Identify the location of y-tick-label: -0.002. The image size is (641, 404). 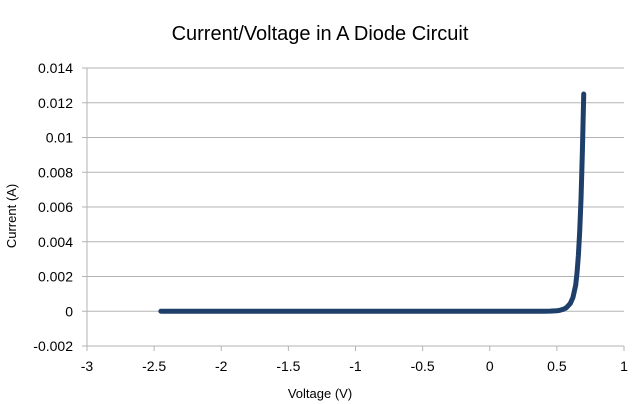
(53, 346).